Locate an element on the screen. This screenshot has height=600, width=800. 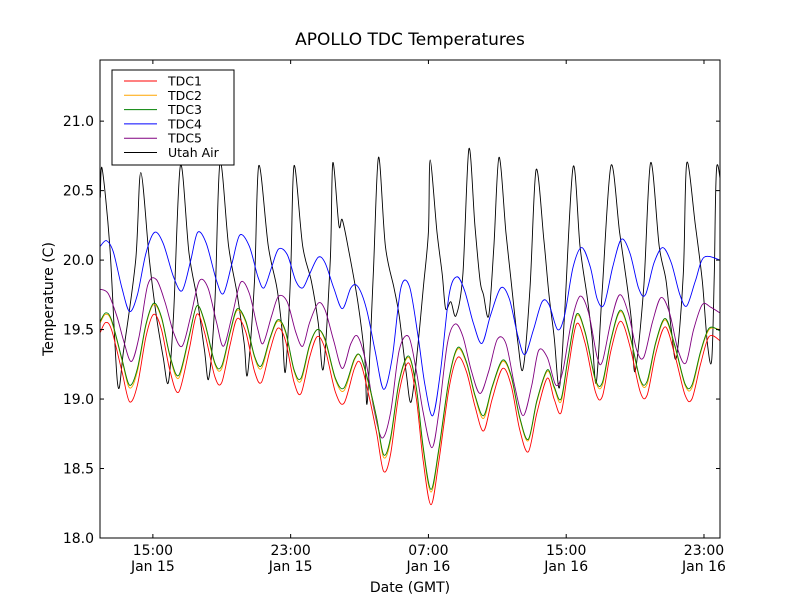
y-tick-label: 18.0 is located at coordinates (78, 539).